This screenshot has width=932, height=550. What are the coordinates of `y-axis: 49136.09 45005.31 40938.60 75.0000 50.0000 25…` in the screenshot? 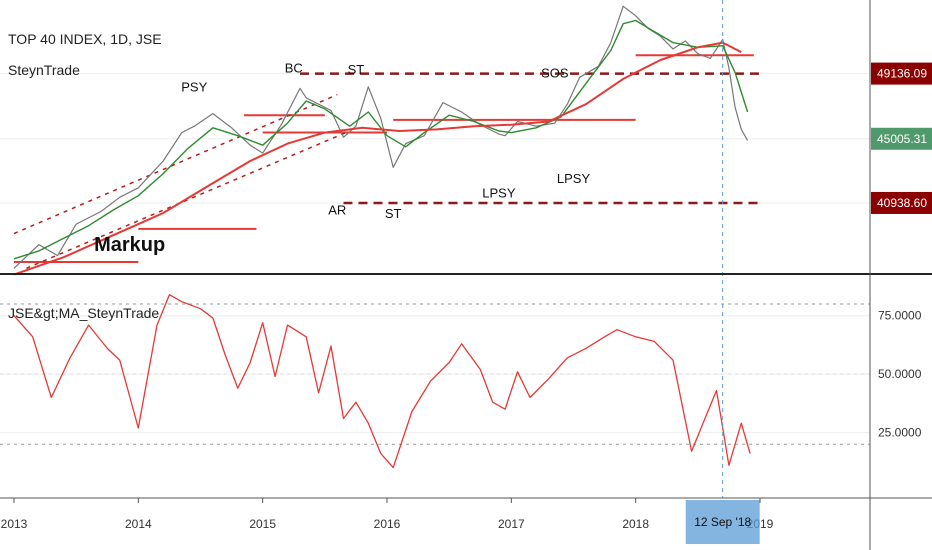 It's located at (901, 251).